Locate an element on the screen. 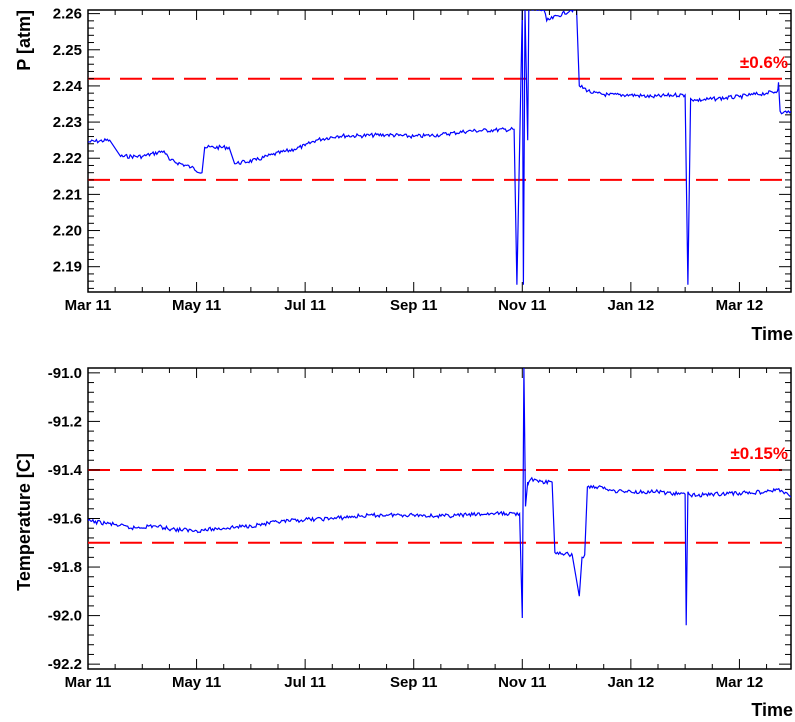 Image resolution: width=795 pixels, height=722 pixels. pressure-band-lines is located at coordinates (439, 129).